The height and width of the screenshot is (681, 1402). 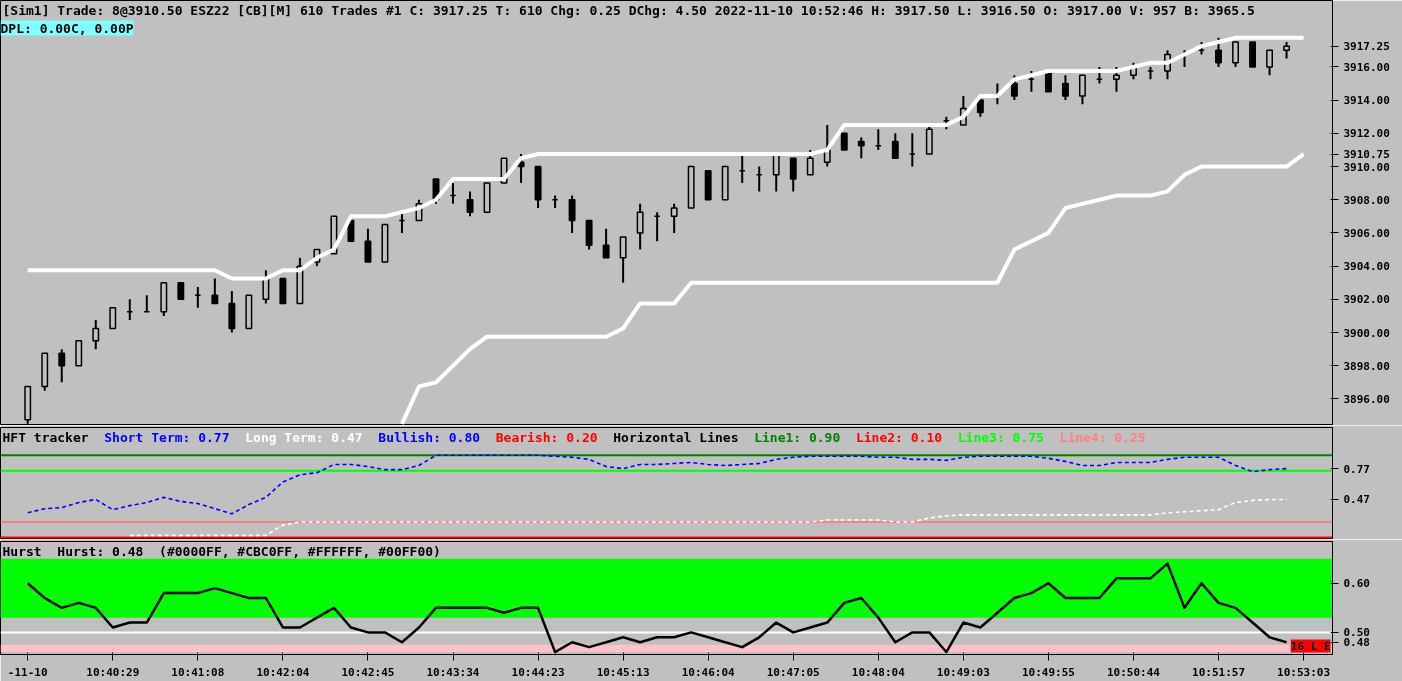 What do you see at coordinates (1366, 67) in the screenshot?
I see `y-tick-label: 3916.00` at bounding box center [1366, 67].